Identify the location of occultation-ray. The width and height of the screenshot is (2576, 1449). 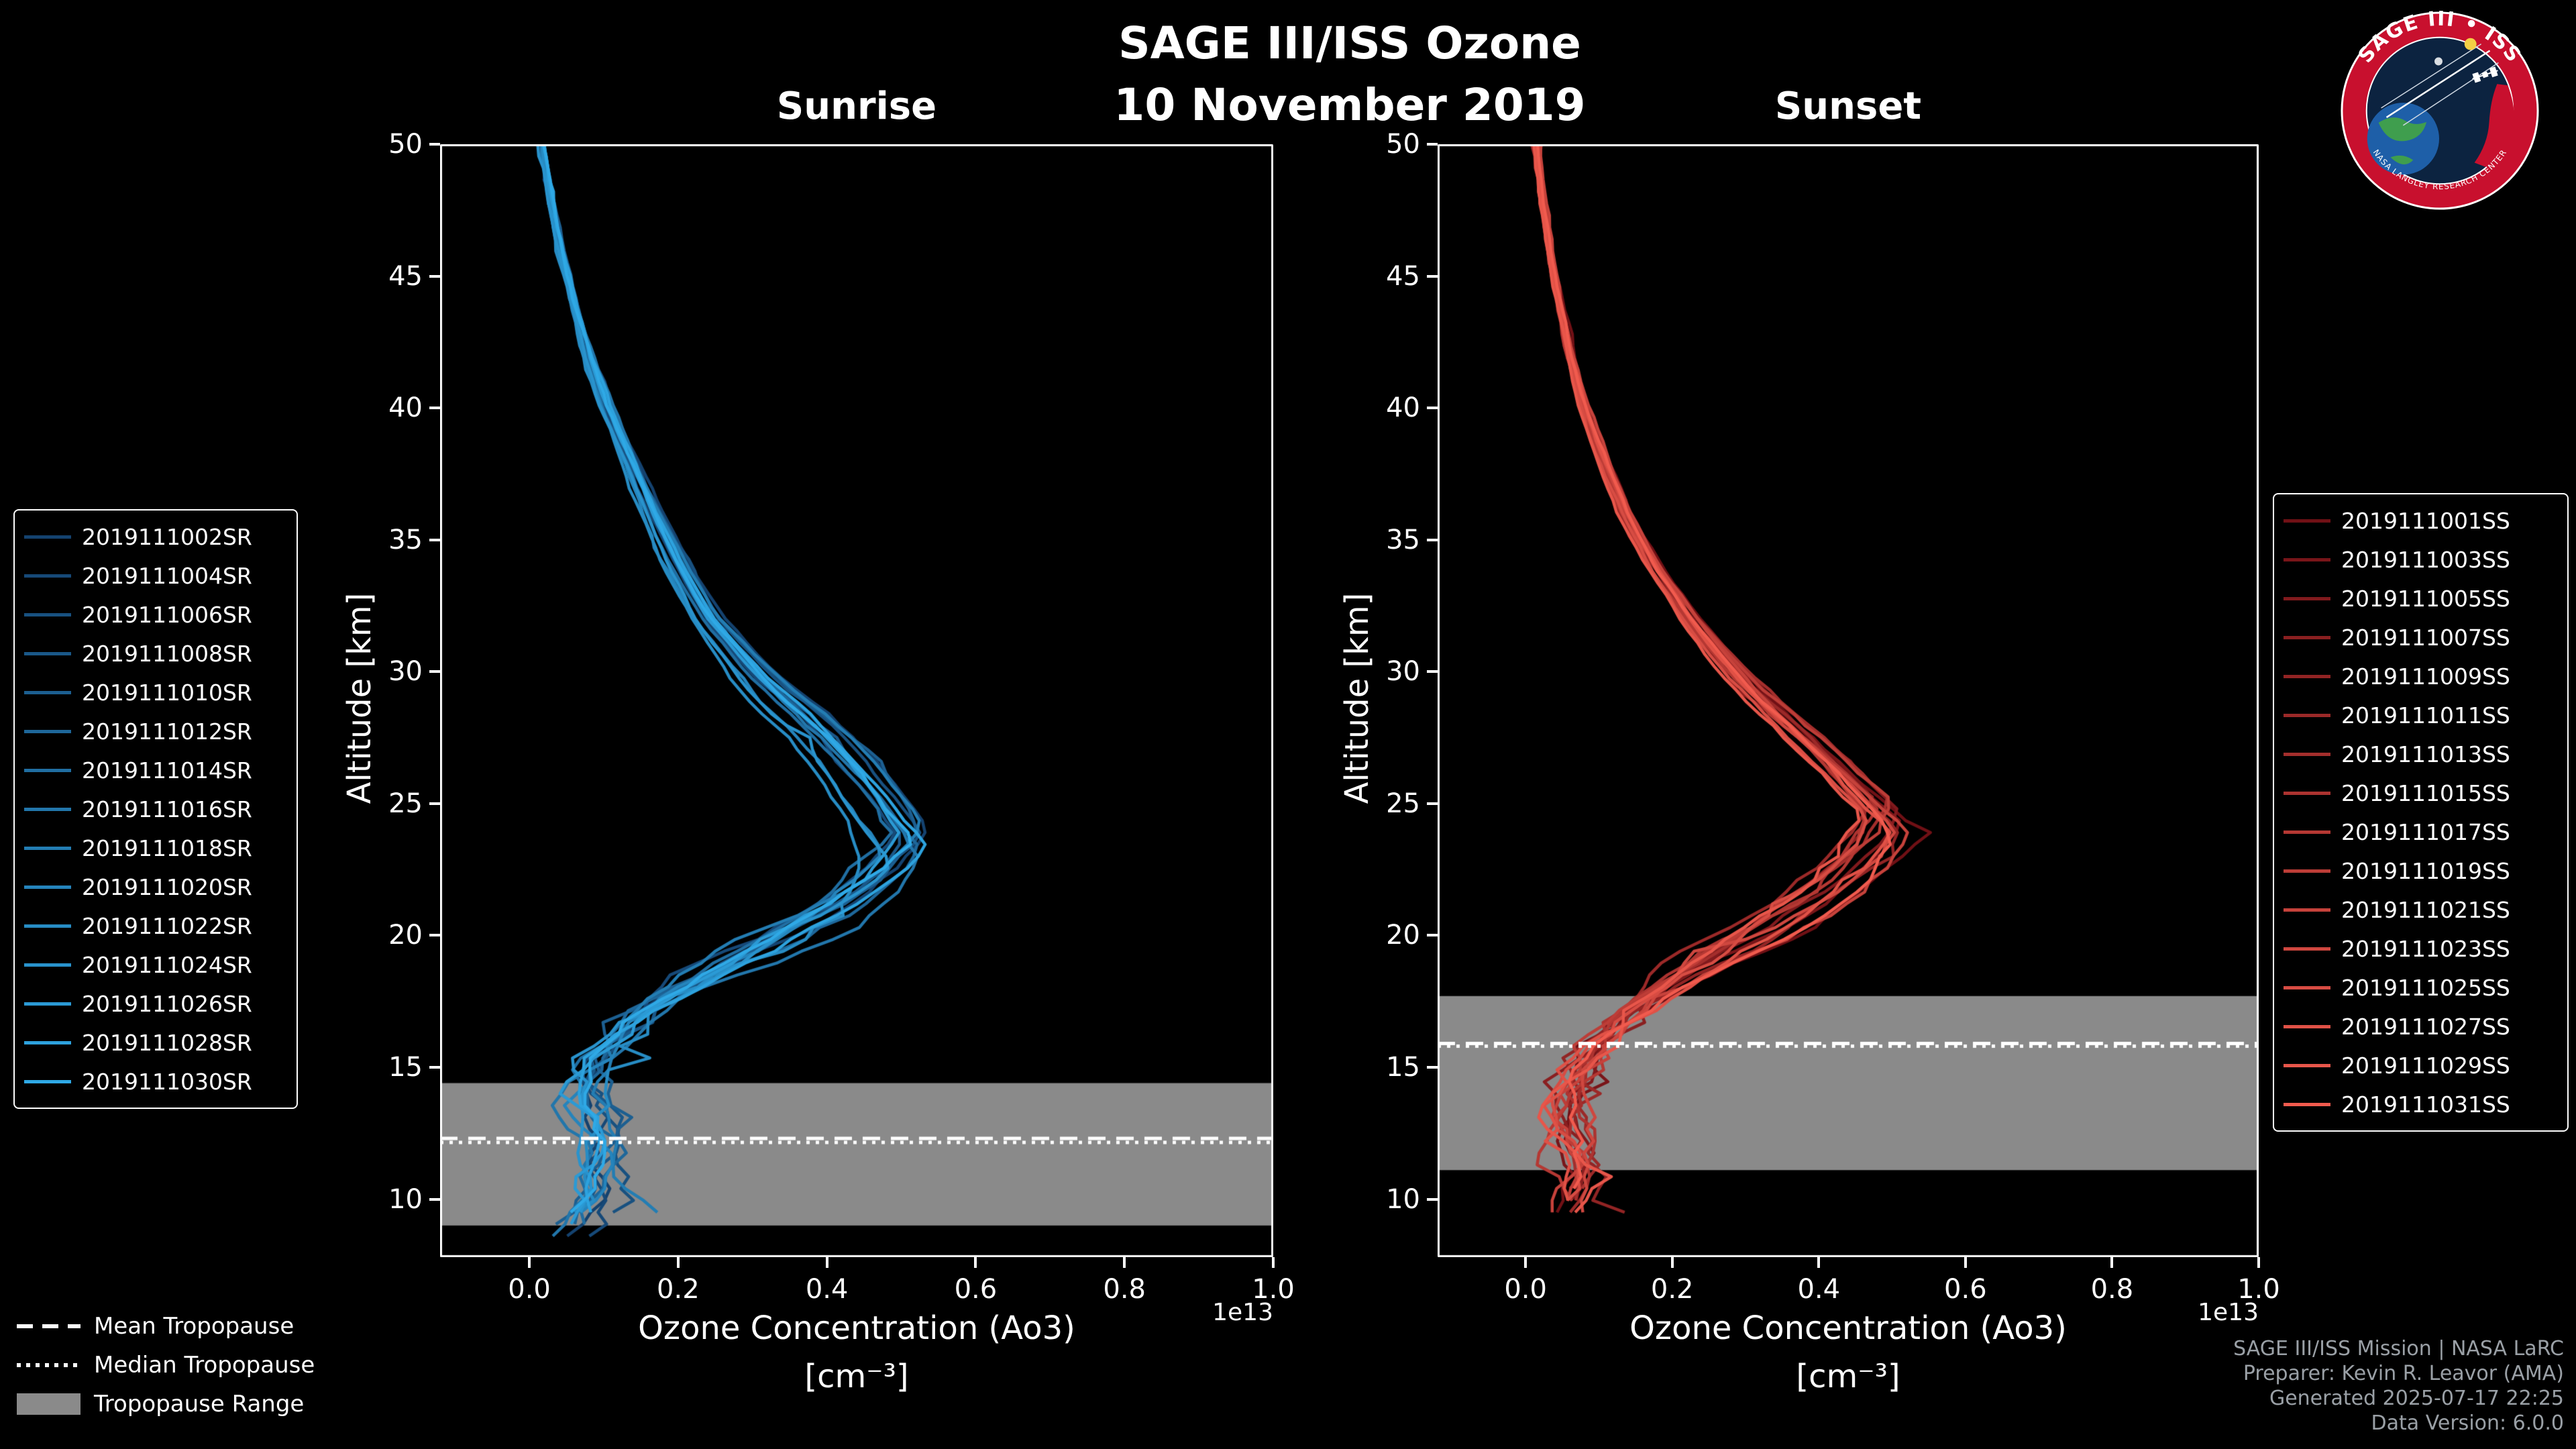
(2438, 84).